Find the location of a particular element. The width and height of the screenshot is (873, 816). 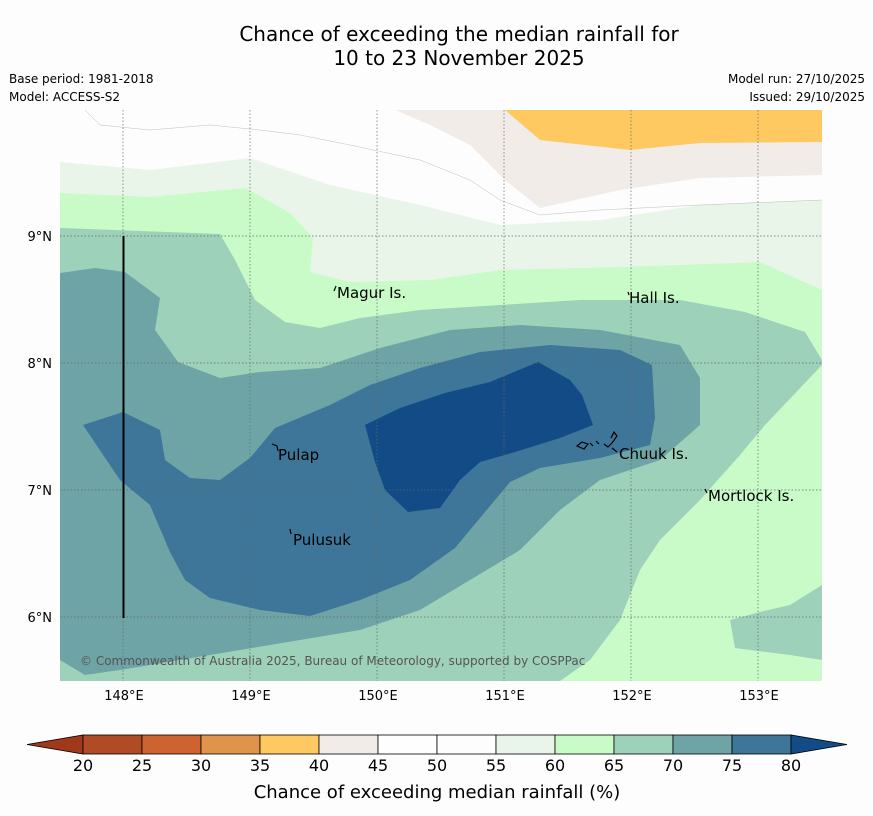

lon-label: 148°E is located at coordinates (124, 696).